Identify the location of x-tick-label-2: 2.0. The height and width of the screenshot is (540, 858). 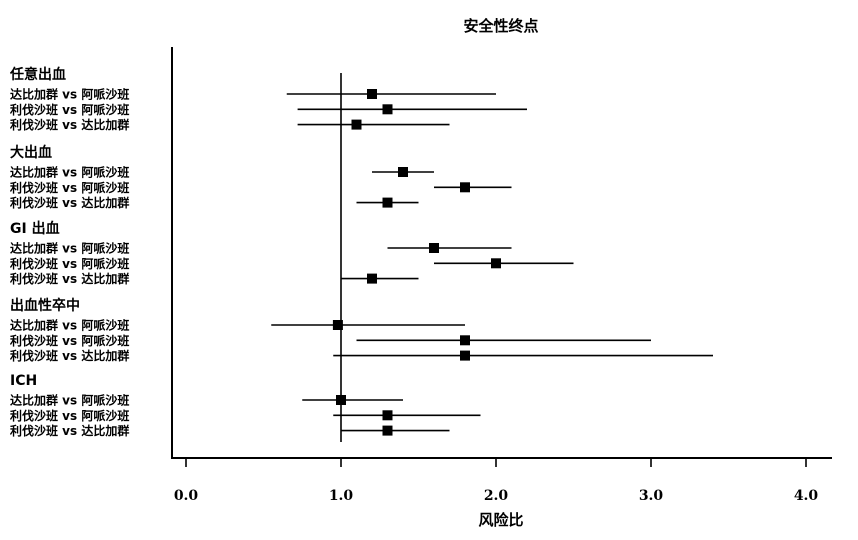
(496, 496).